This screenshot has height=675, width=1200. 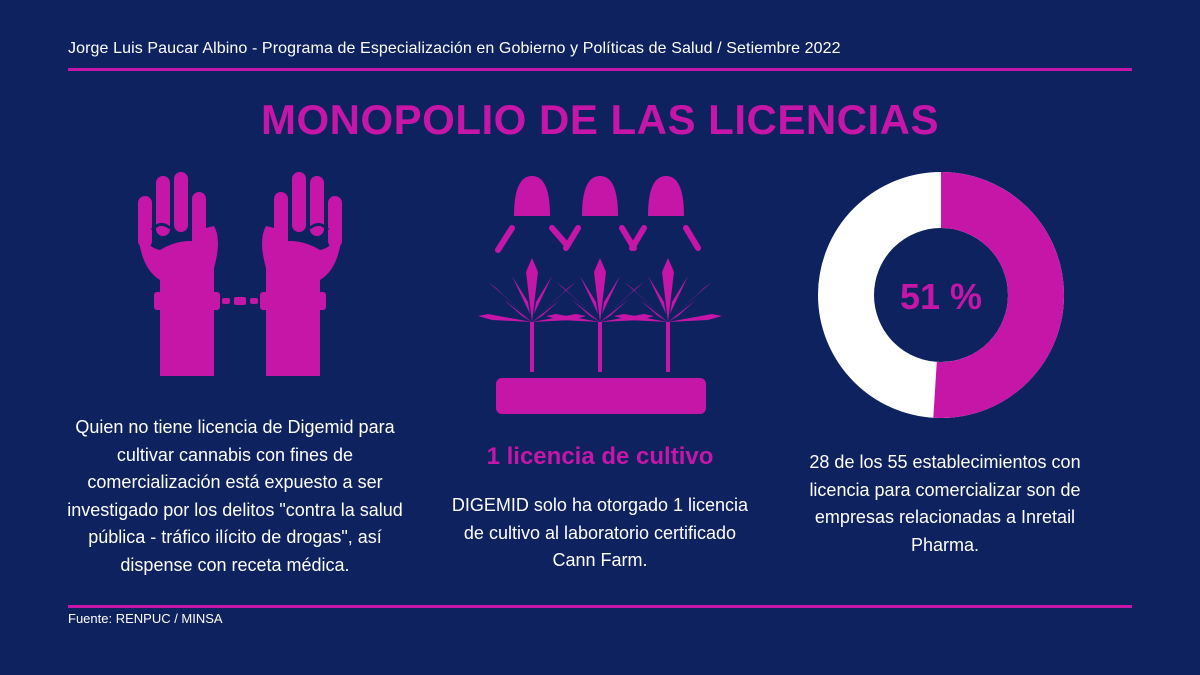 What do you see at coordinates (998, 295) in the screenshot?
I see `donut-value-arc` at bounding box center [998, 295].